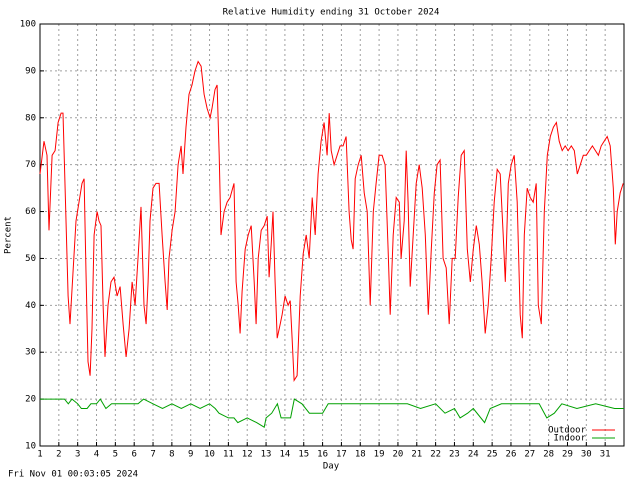 Image resolution: width=640 pixels, height=480 pixels. Describe the element at coordinates (492, 455) in the screenshot. I see `x-tick-label: 25` at that location.